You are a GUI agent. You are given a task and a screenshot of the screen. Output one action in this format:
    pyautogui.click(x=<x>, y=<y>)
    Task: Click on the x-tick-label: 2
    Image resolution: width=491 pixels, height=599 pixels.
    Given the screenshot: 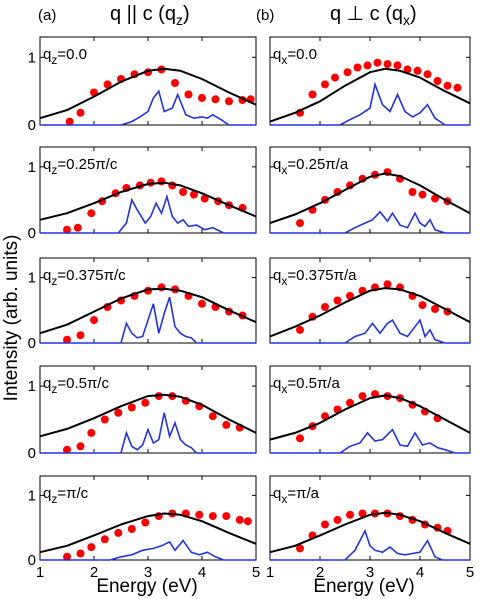 What is the action you would take?
    pyautogui.click(x=320, y=572)
    